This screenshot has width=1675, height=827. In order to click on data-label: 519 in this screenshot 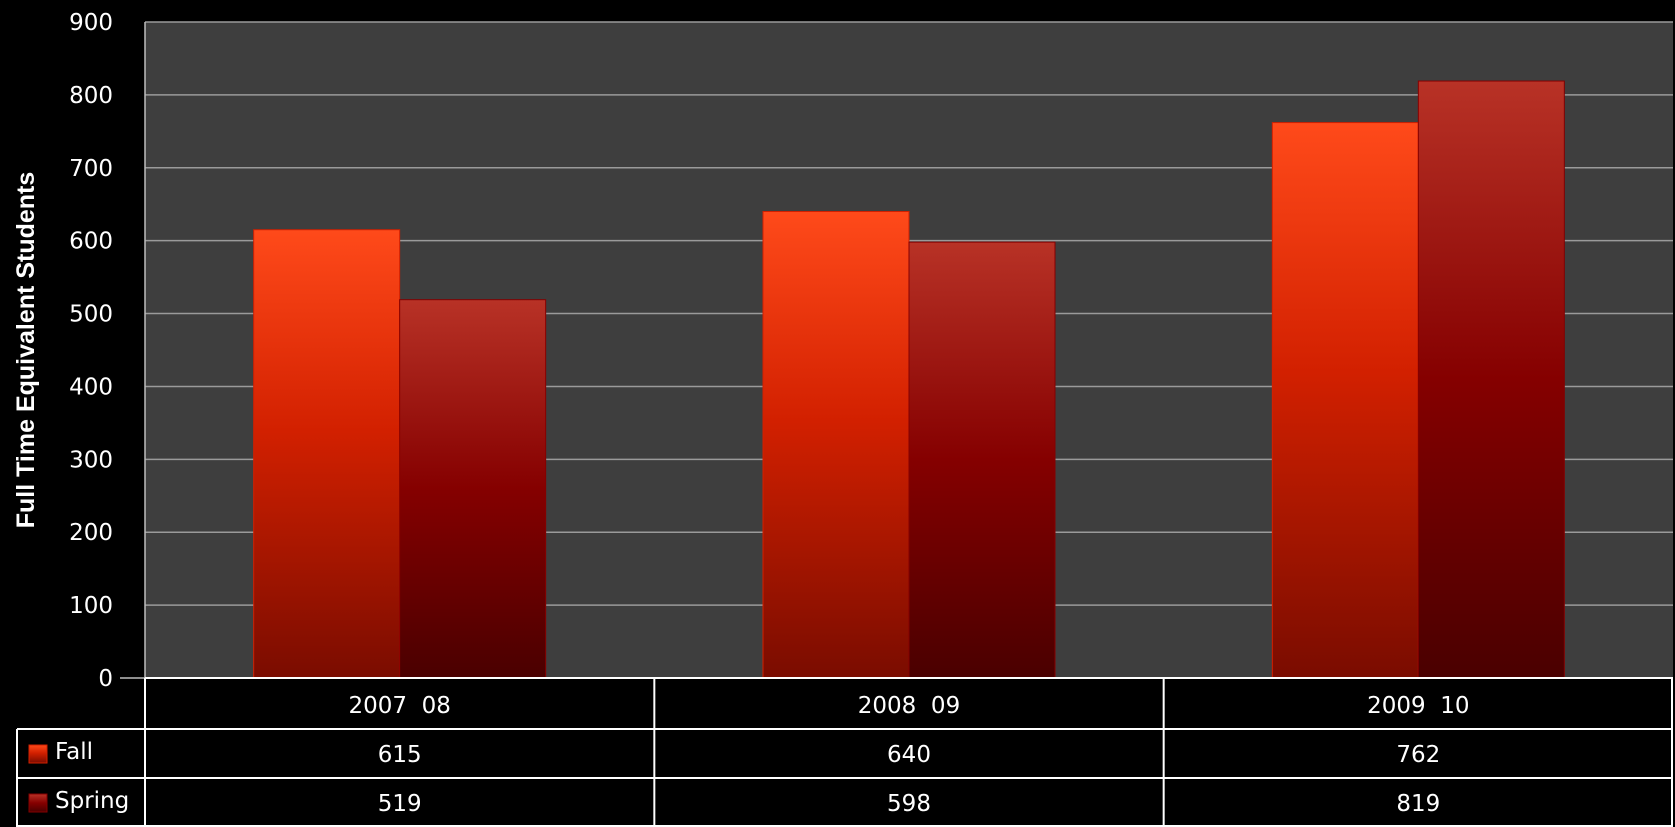, I will do `click(400, 804)`.